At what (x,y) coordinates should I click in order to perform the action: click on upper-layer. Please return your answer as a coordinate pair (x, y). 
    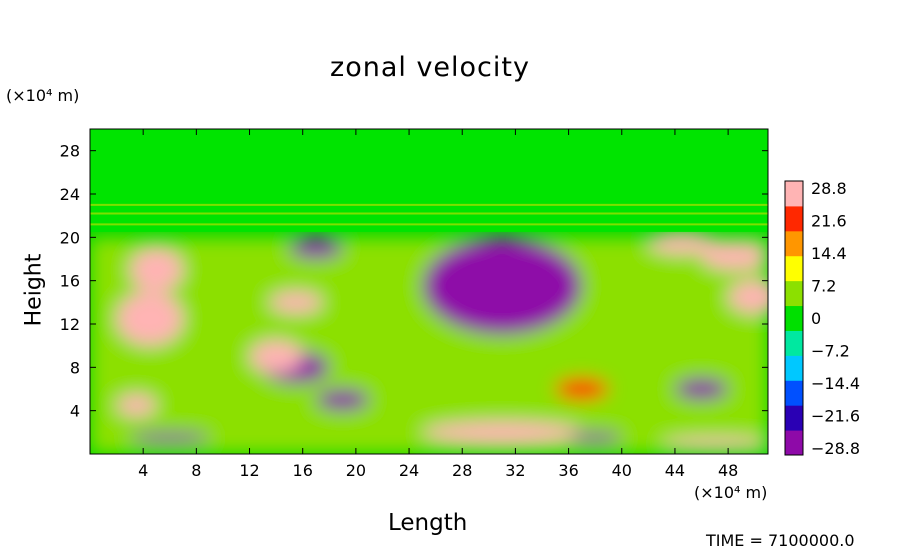
    Looking at the image, I should click on (429, 180).